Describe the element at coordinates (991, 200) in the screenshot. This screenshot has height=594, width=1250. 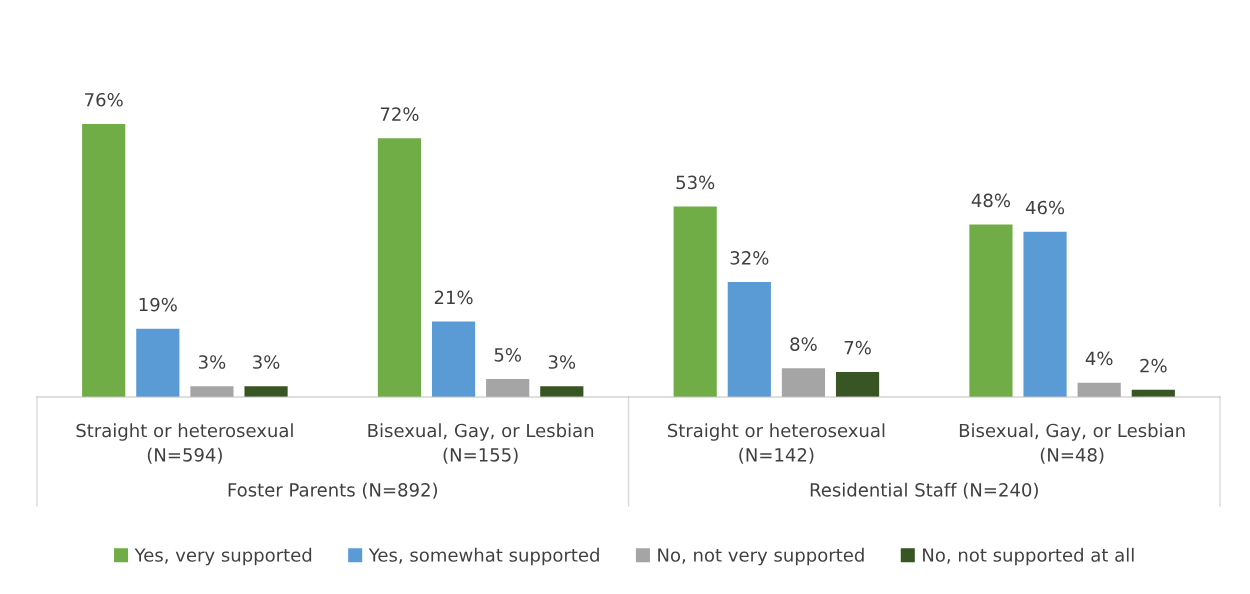
I see `data-label: 48%` at that location.